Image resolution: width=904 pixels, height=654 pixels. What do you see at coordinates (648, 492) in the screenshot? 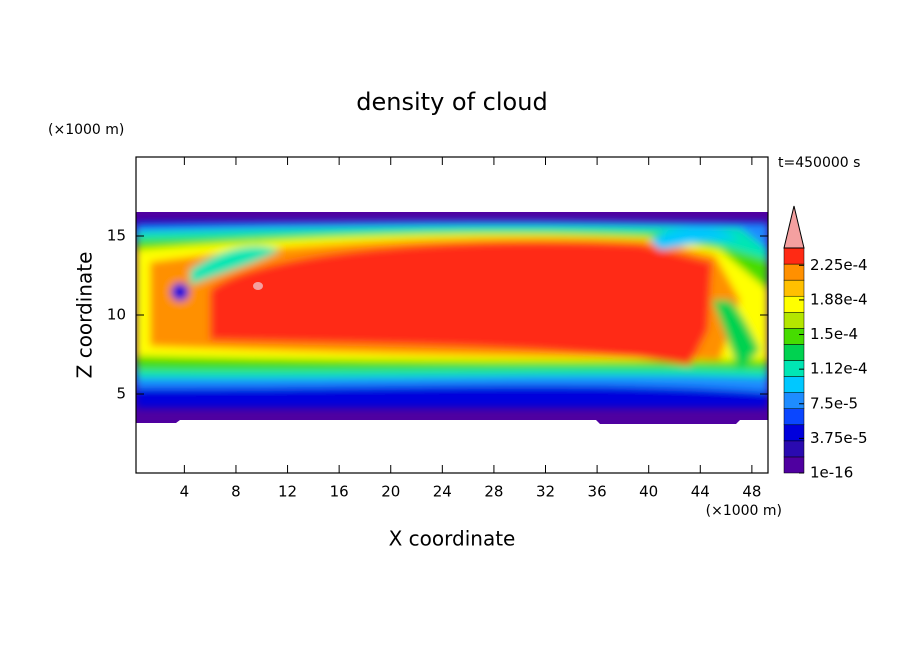
I see `x-tick-label: 40` at bounding box center [648, 492].